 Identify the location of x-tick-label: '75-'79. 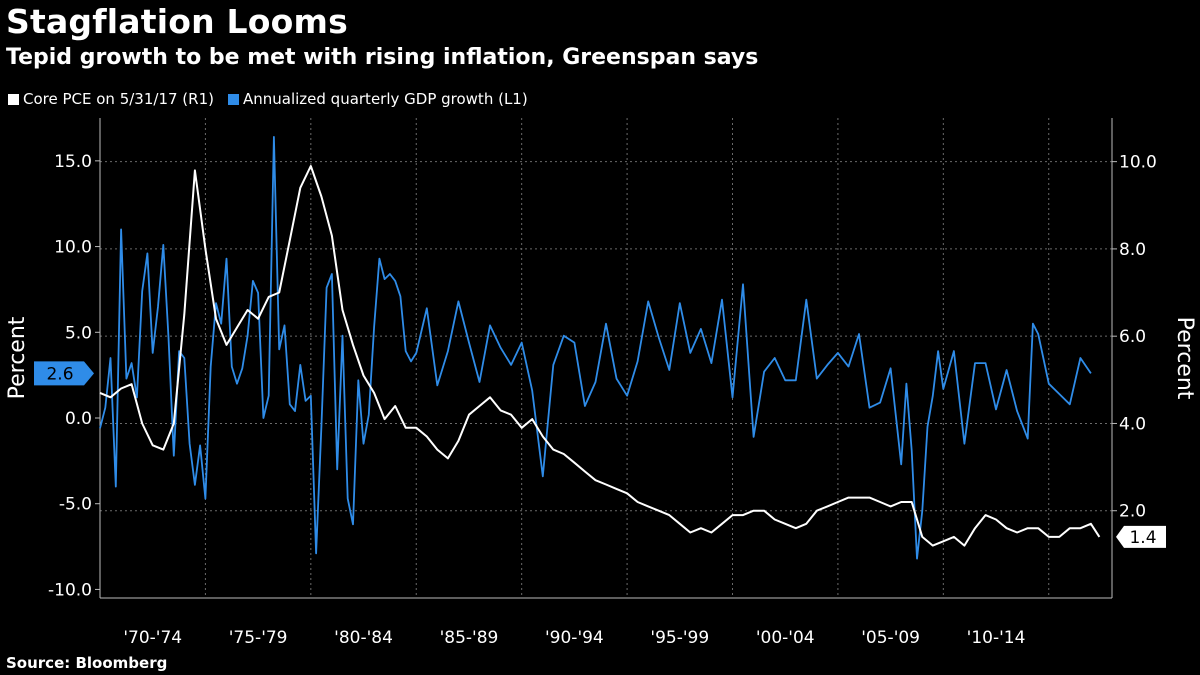
(258, 638).